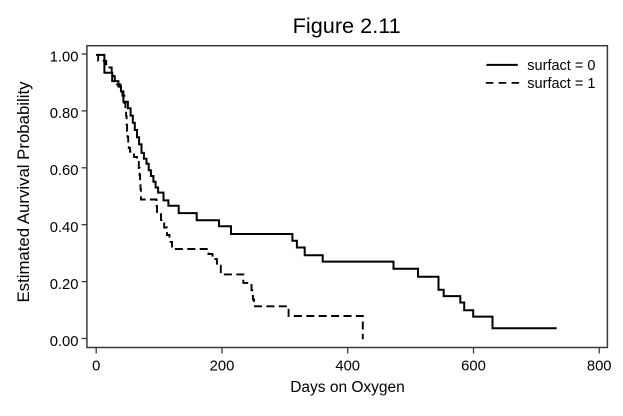 Image resolution: width=623 pixels, height=416 pixels. I want to click on svg-text: 0.00, so click(64, 342).